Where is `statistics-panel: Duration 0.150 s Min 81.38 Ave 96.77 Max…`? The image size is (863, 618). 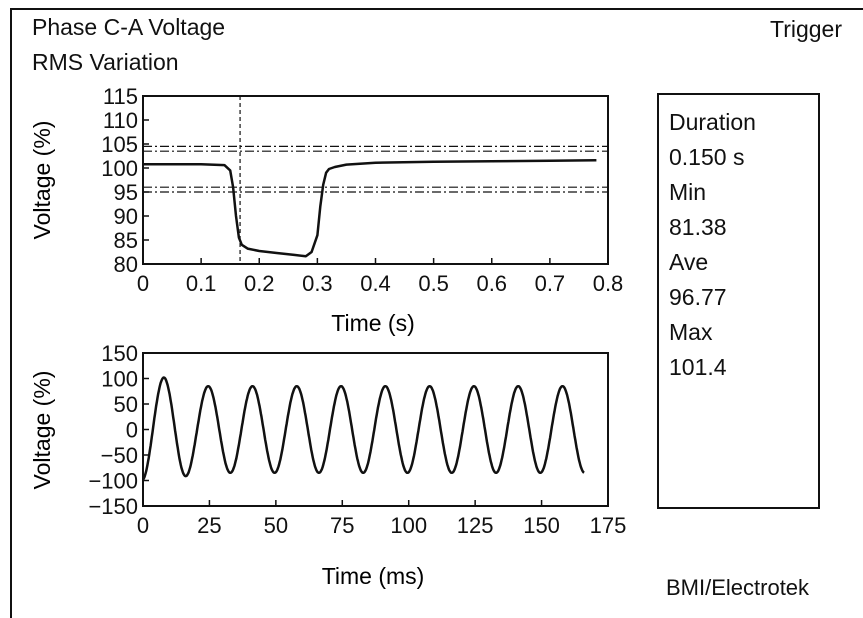 statistics-panel: Duration 0.150 s Min 81.38 Ave 96.77 Max… is located at coordinates (738, 301).